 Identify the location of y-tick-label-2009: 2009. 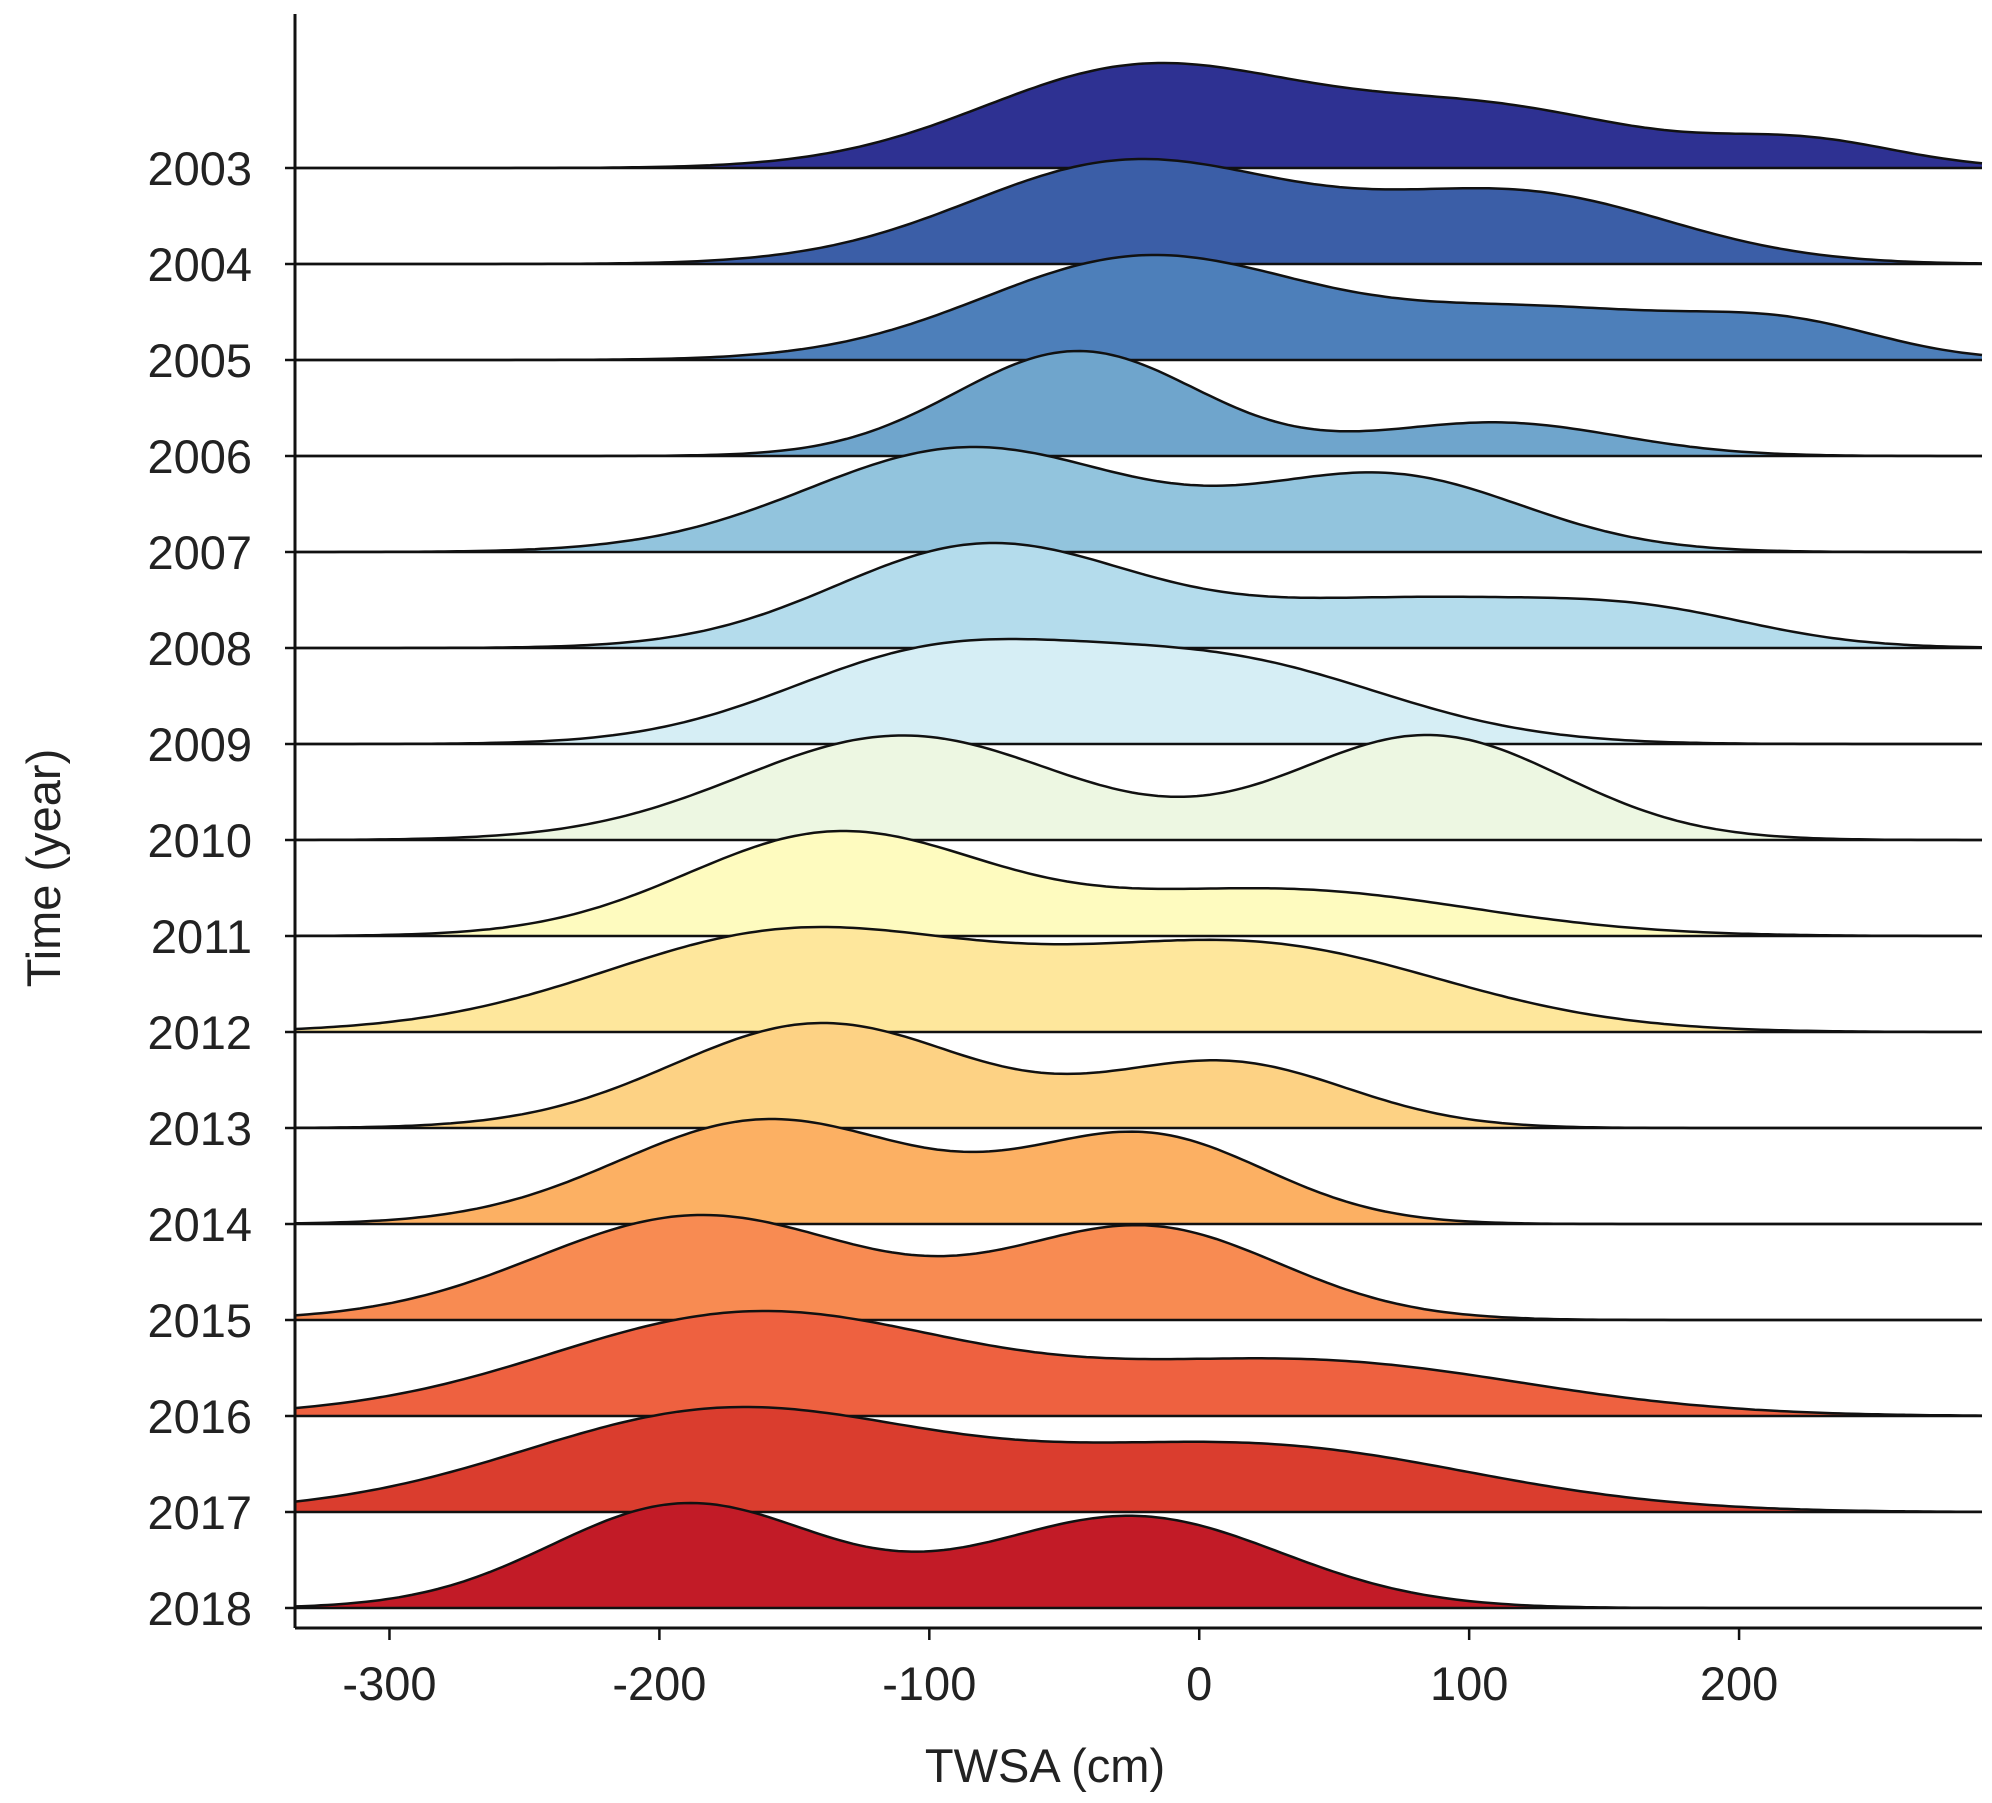
(199, 744).